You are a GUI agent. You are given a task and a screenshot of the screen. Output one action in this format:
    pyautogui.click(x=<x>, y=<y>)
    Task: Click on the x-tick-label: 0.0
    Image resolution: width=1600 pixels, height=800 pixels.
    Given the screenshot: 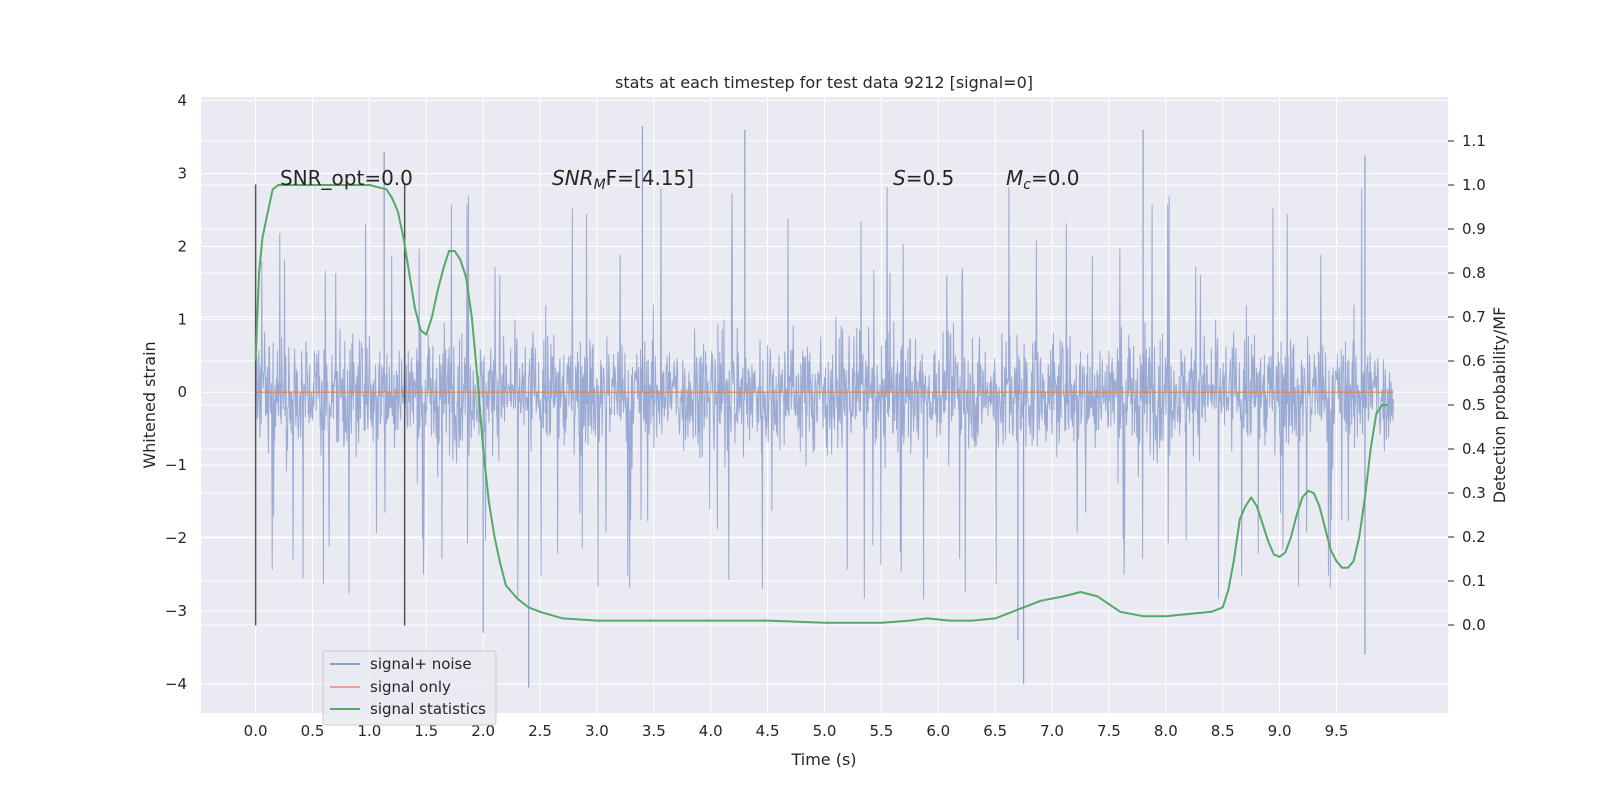 What is the action you would take?
    pyautogui.click(x=256, y=731)
    